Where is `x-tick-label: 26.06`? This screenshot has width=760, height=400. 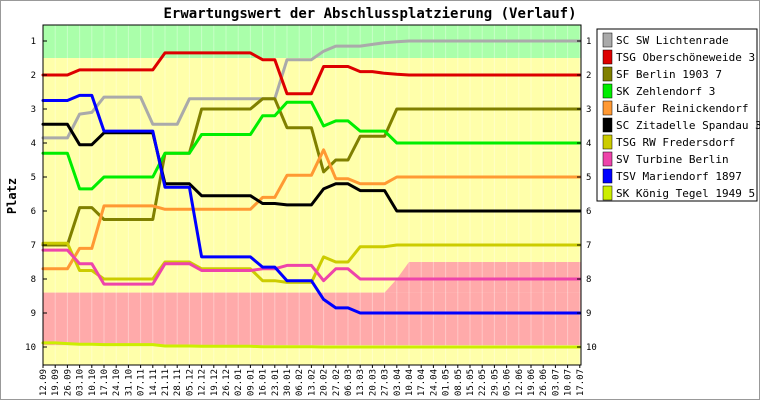 x-tick-label: 26.06 is located at coordinates (544, 382).